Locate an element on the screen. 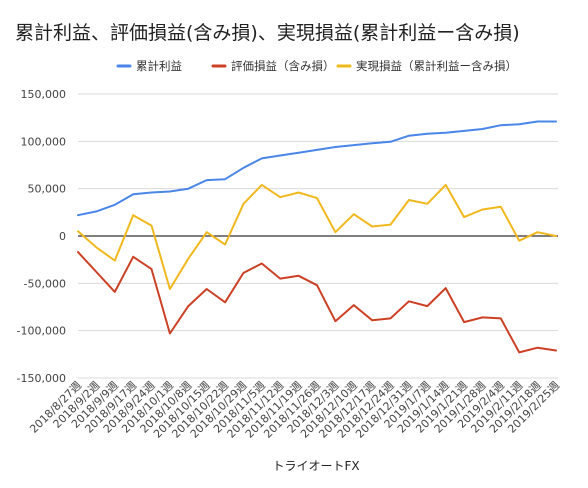  legend: 累計利益 評価損益（含み損） 実現損益（累計利益ー含み損） is located at coordinates (316, 66).